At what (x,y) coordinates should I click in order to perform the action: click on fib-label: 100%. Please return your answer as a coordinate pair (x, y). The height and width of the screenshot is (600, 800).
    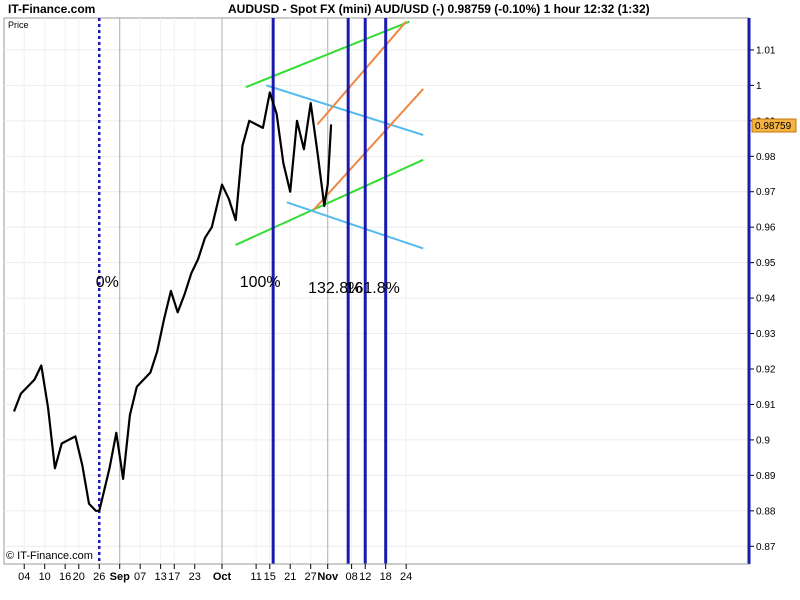
    Looking at the image, I should click on (260, 282).